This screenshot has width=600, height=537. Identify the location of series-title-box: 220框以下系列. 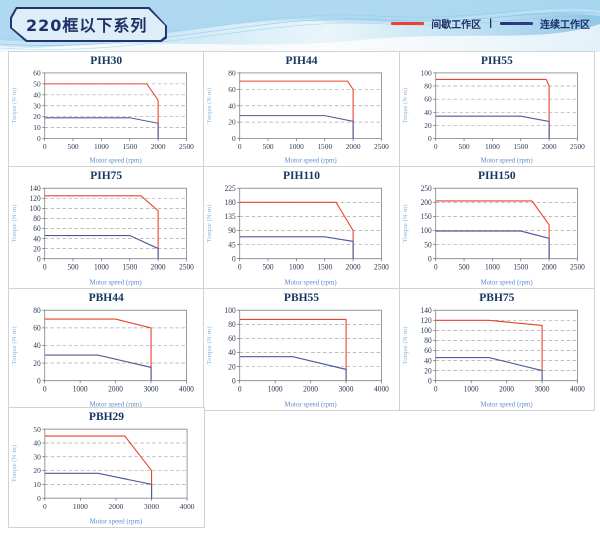
(88, 24).